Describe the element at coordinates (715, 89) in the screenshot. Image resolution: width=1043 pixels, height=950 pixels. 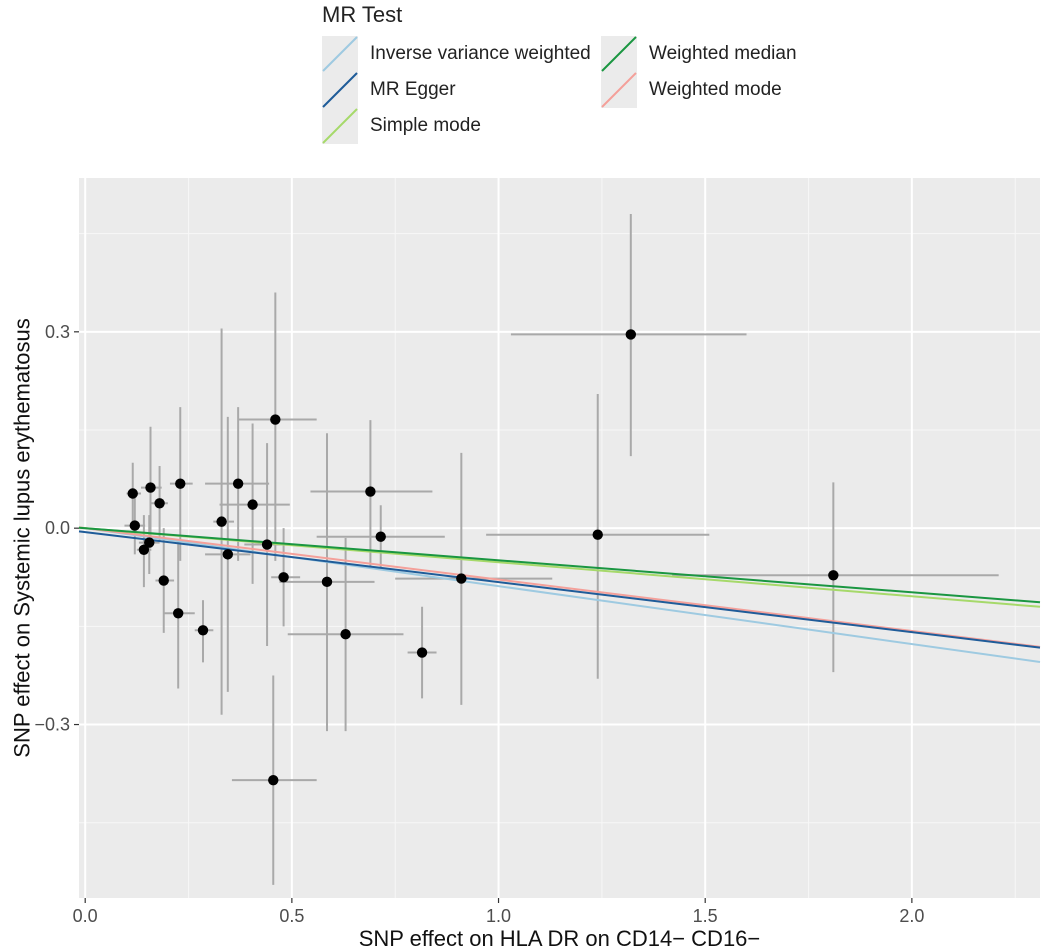
I see `legend-label-weighted-mode: Weighted mode` at that location.